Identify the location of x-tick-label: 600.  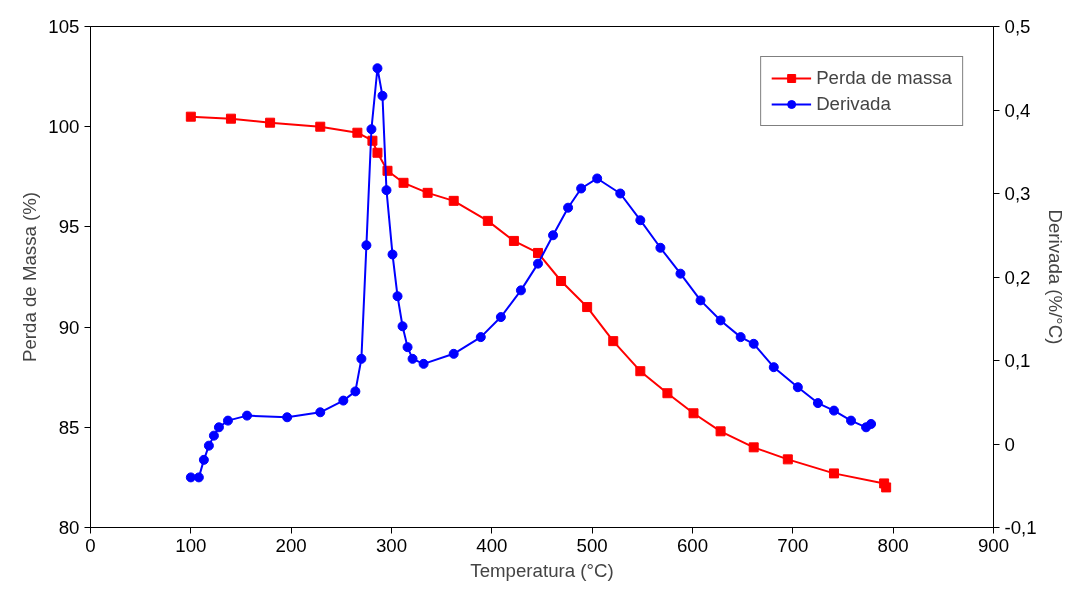
(692, 545).